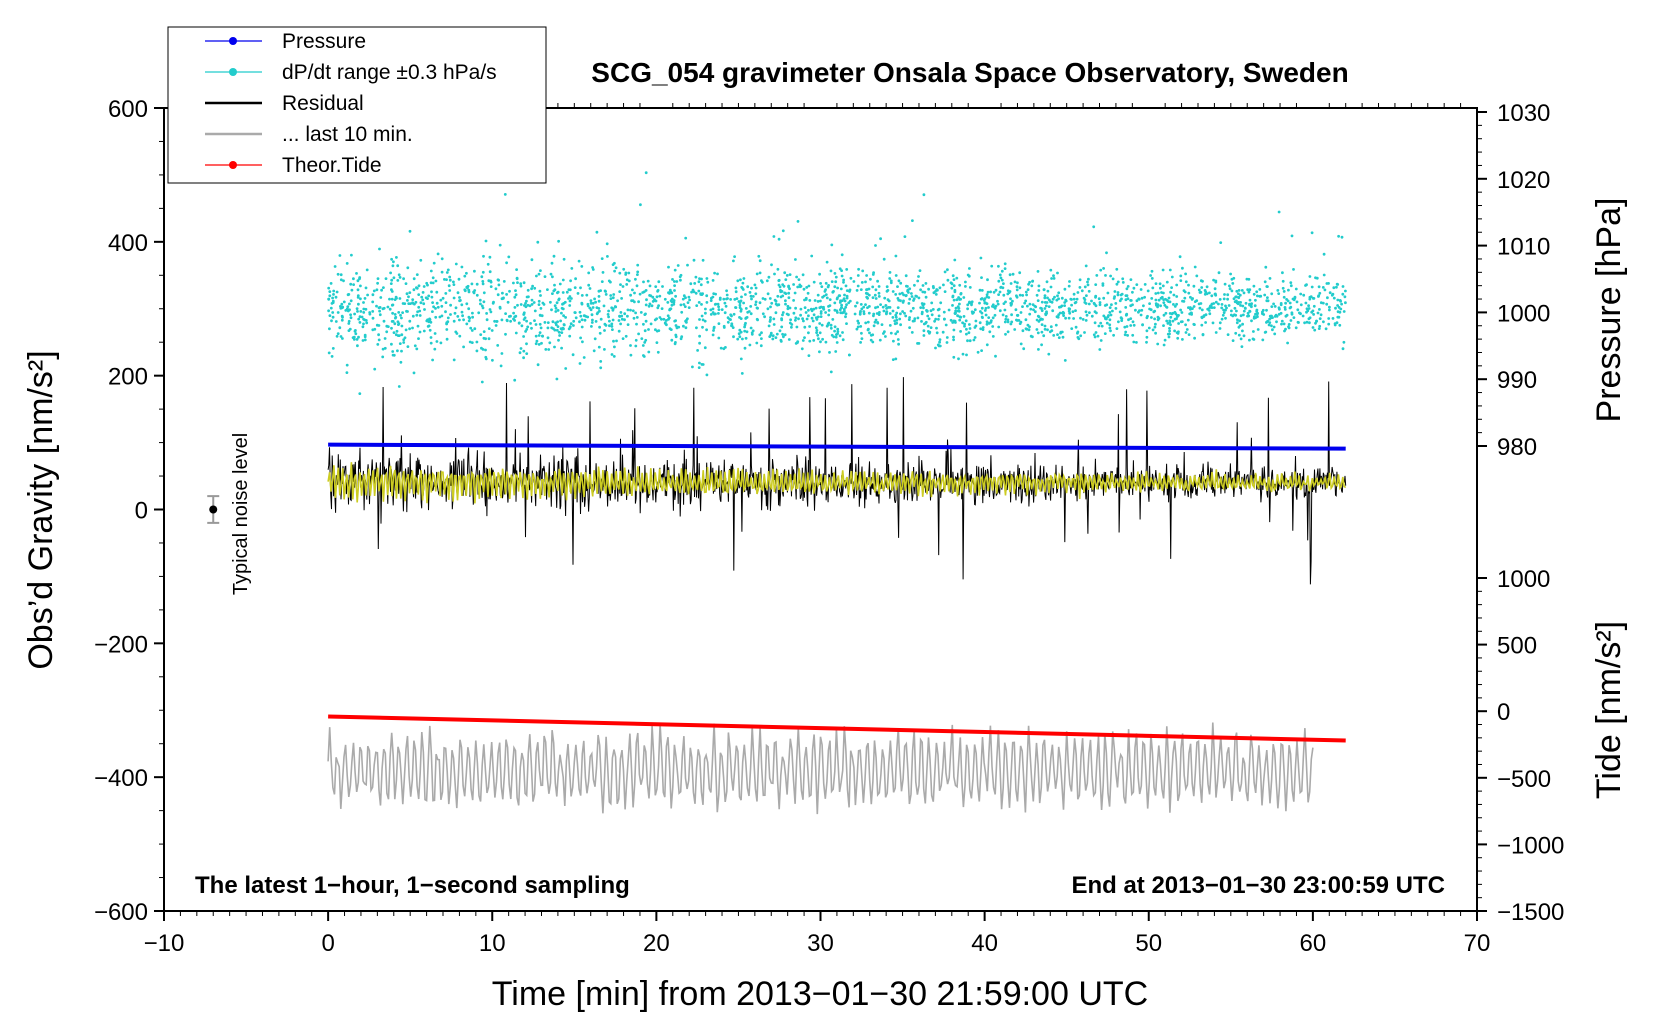 Image resolution: width=1660 pixels, height=1020 pixels. What do you see at coordinates (837, 446) in the screenshot?
I see `pressure-series` at bounding box center [837, 446].